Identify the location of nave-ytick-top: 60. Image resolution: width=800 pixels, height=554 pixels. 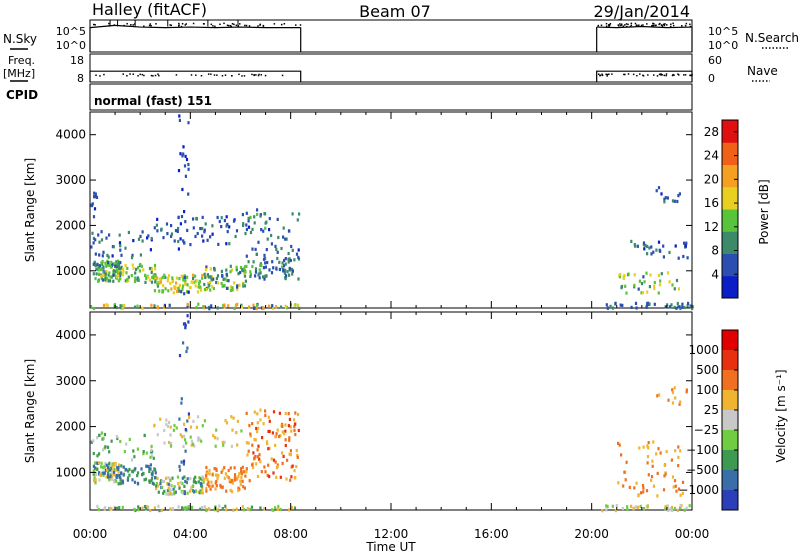
(715, 60).